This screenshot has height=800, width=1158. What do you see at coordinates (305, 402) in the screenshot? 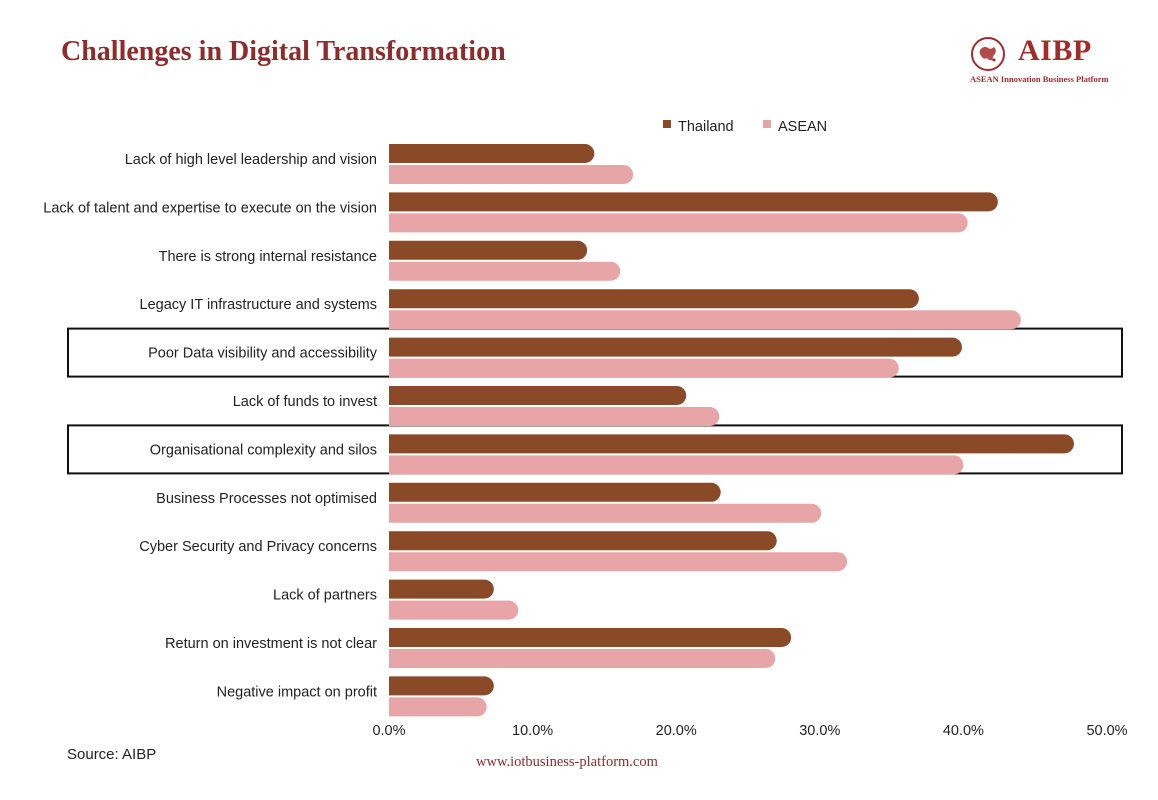
I see `category-label: Lack of funds to invest` at bounding box center [305, 402].